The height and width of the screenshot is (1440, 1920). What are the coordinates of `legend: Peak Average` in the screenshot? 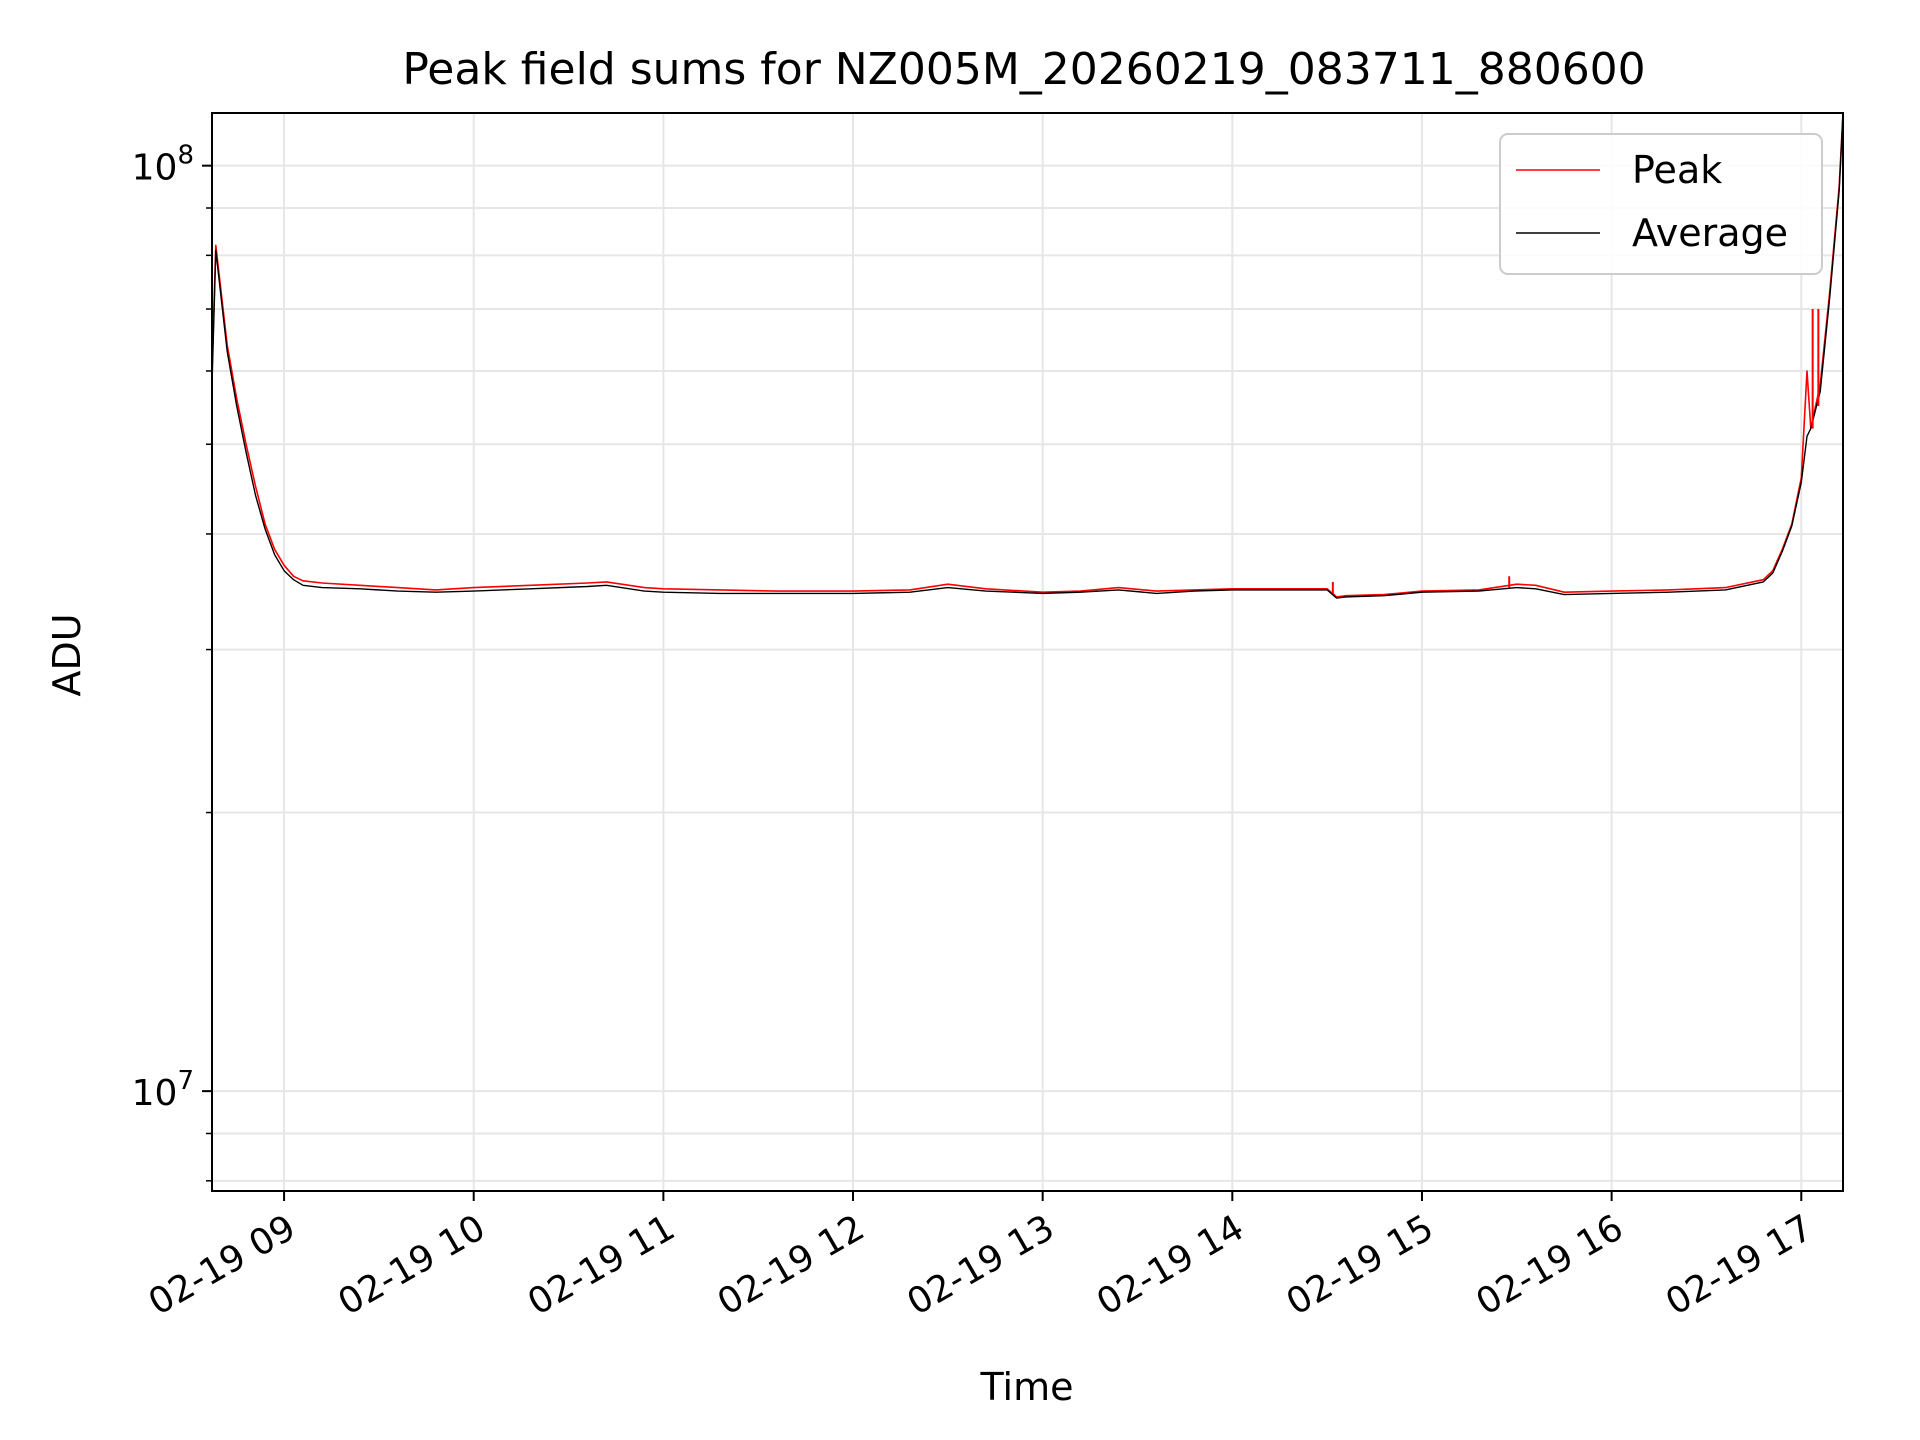 It's located at (1661, 204).